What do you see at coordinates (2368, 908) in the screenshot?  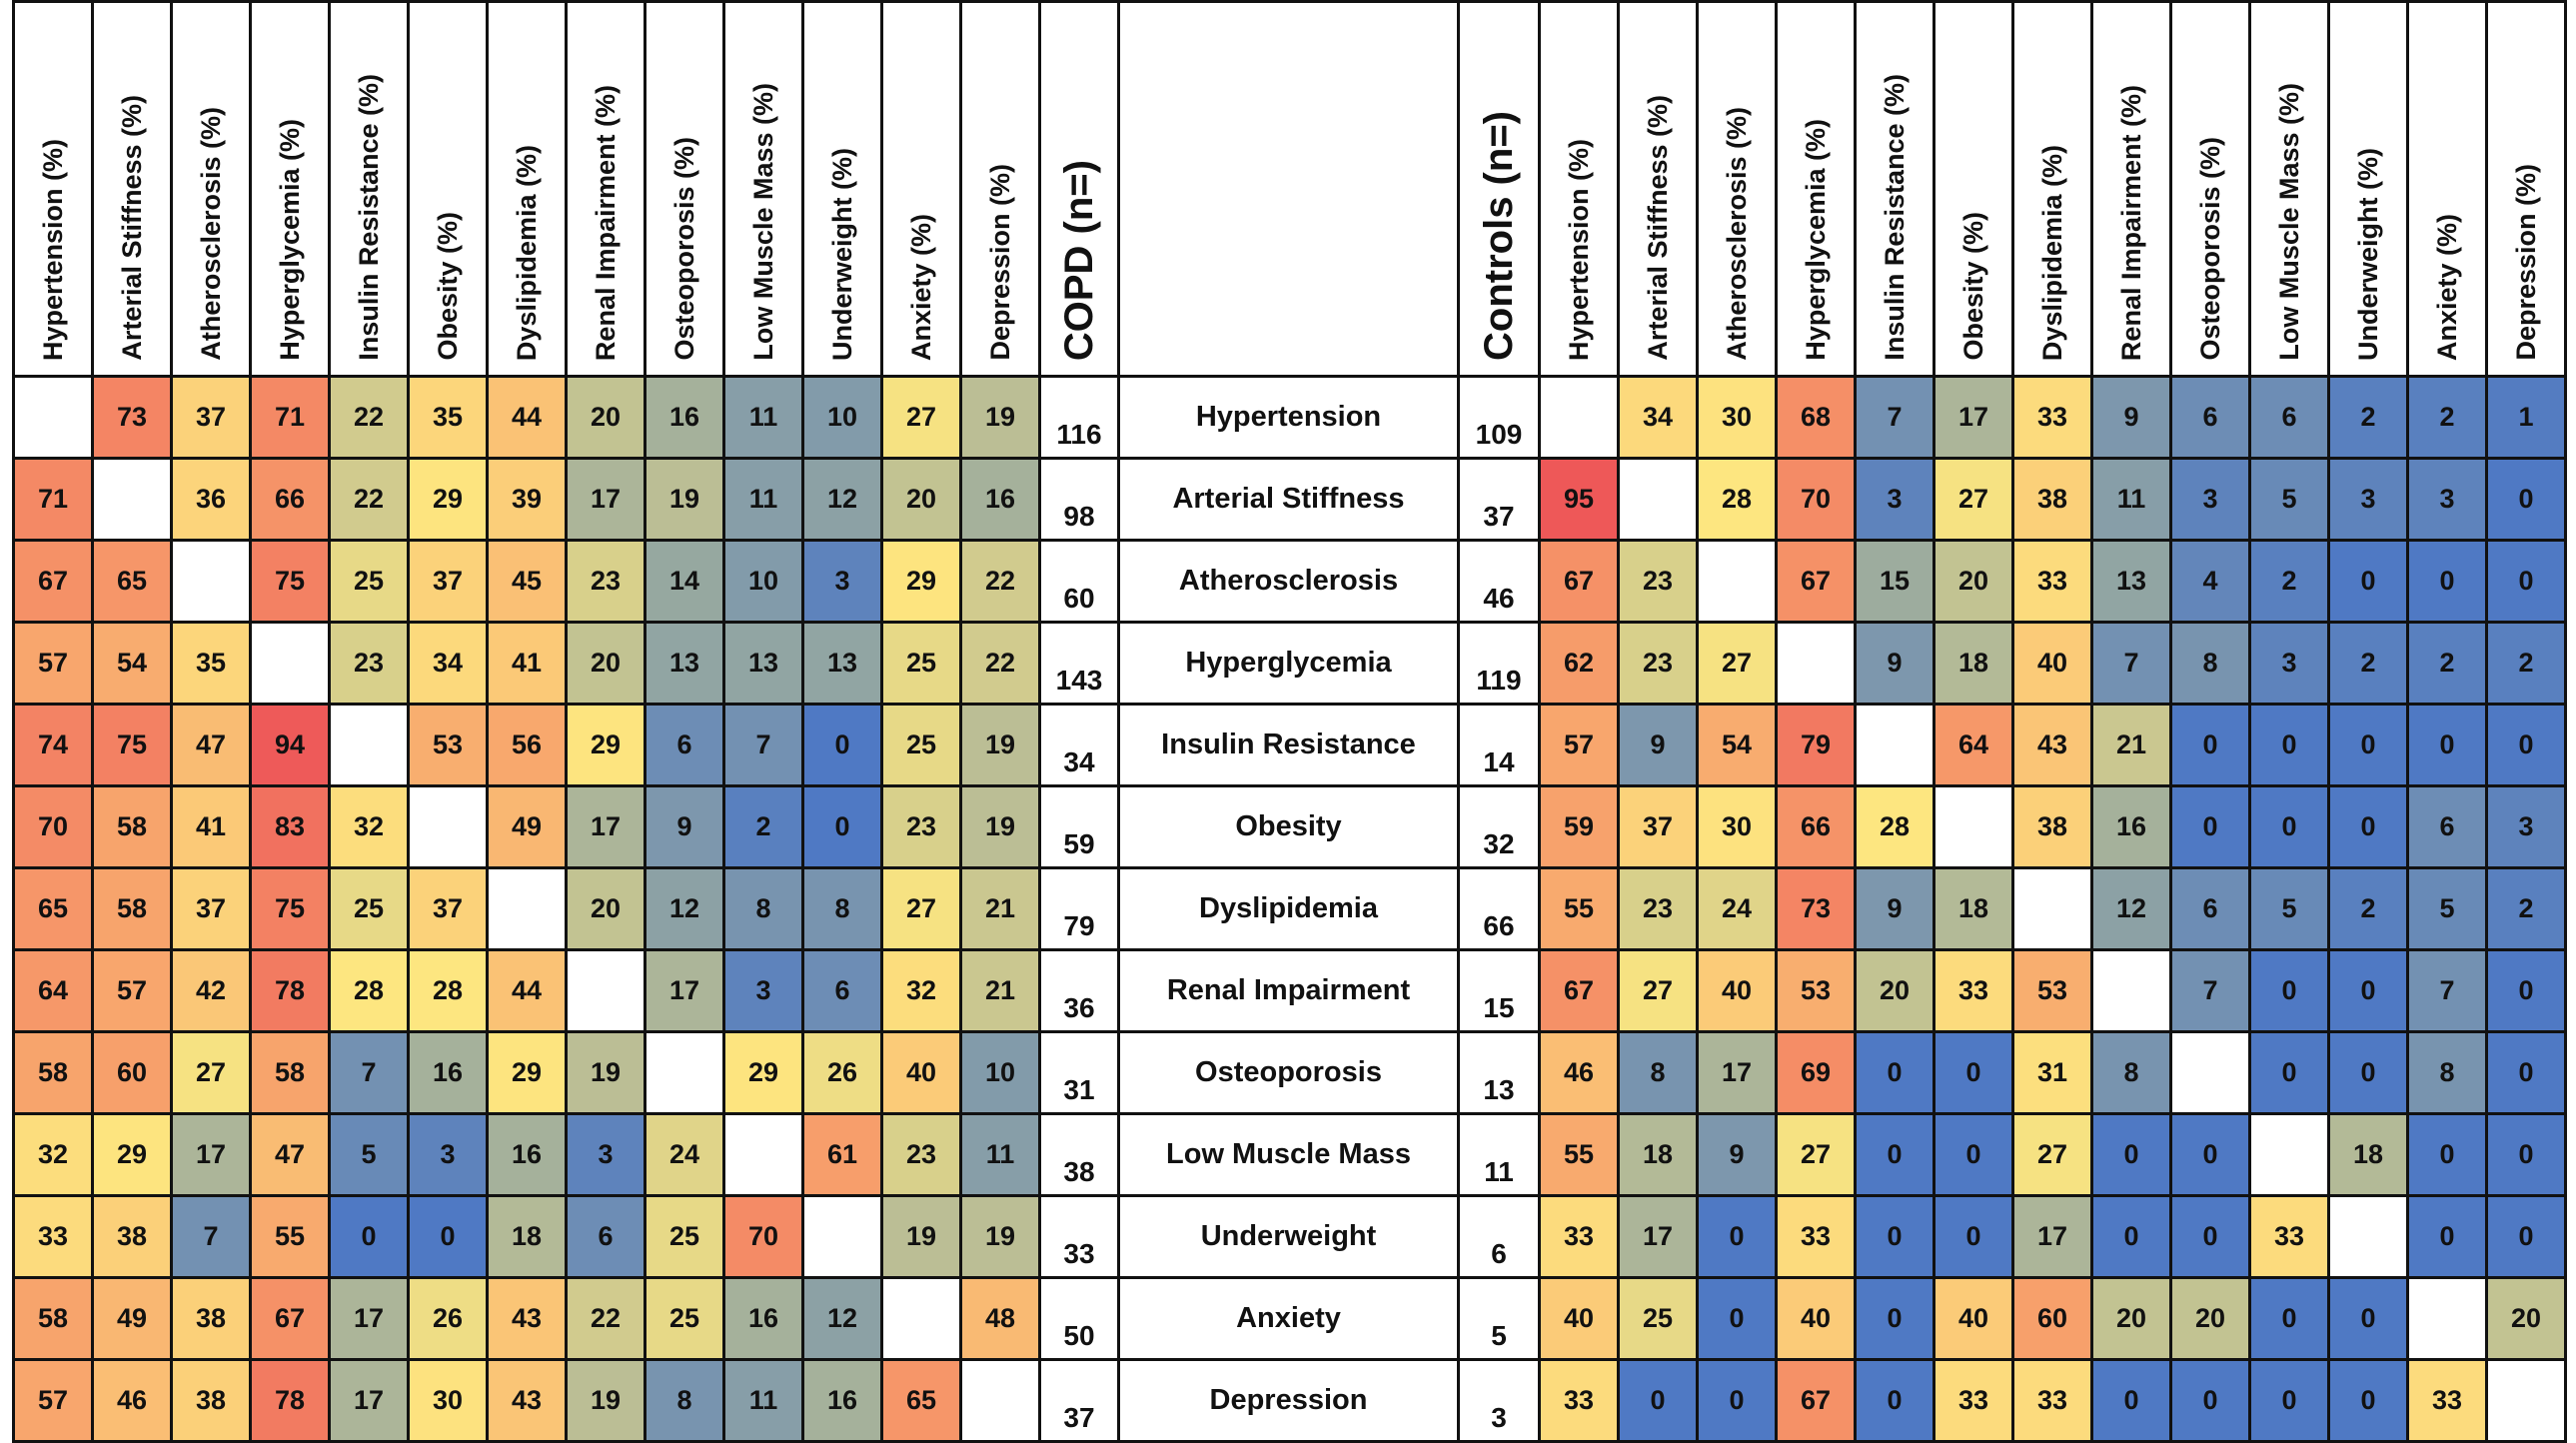 I see `heat-cell: 2` at bounding box center [2368, 908].